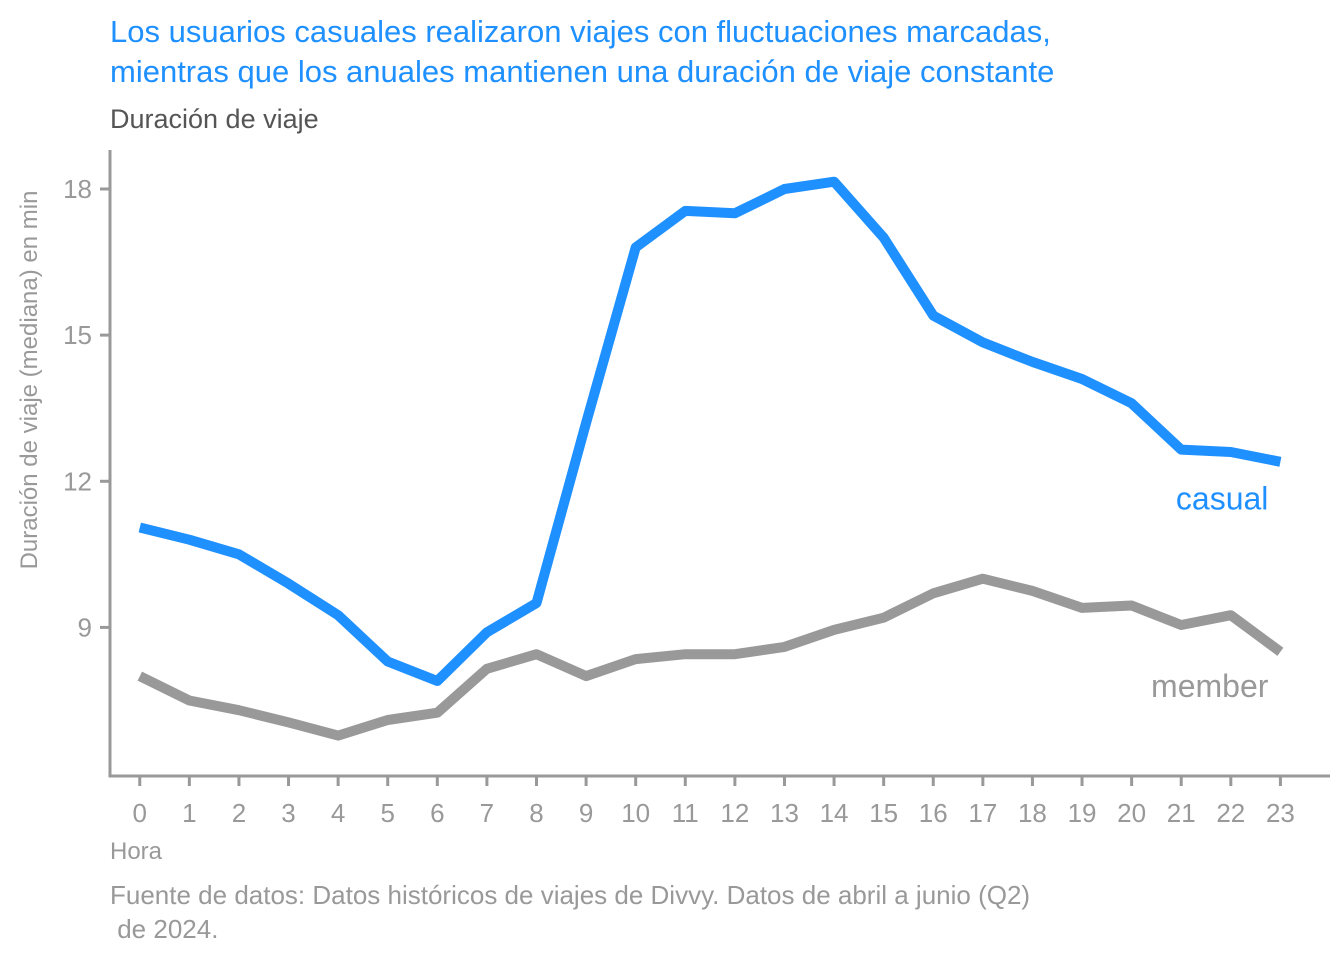 This screenshot has height=960, width=1344. Describe the element at coordinates (239, 813) in the screenshot. I see `x-tick-label: 2` at that location.